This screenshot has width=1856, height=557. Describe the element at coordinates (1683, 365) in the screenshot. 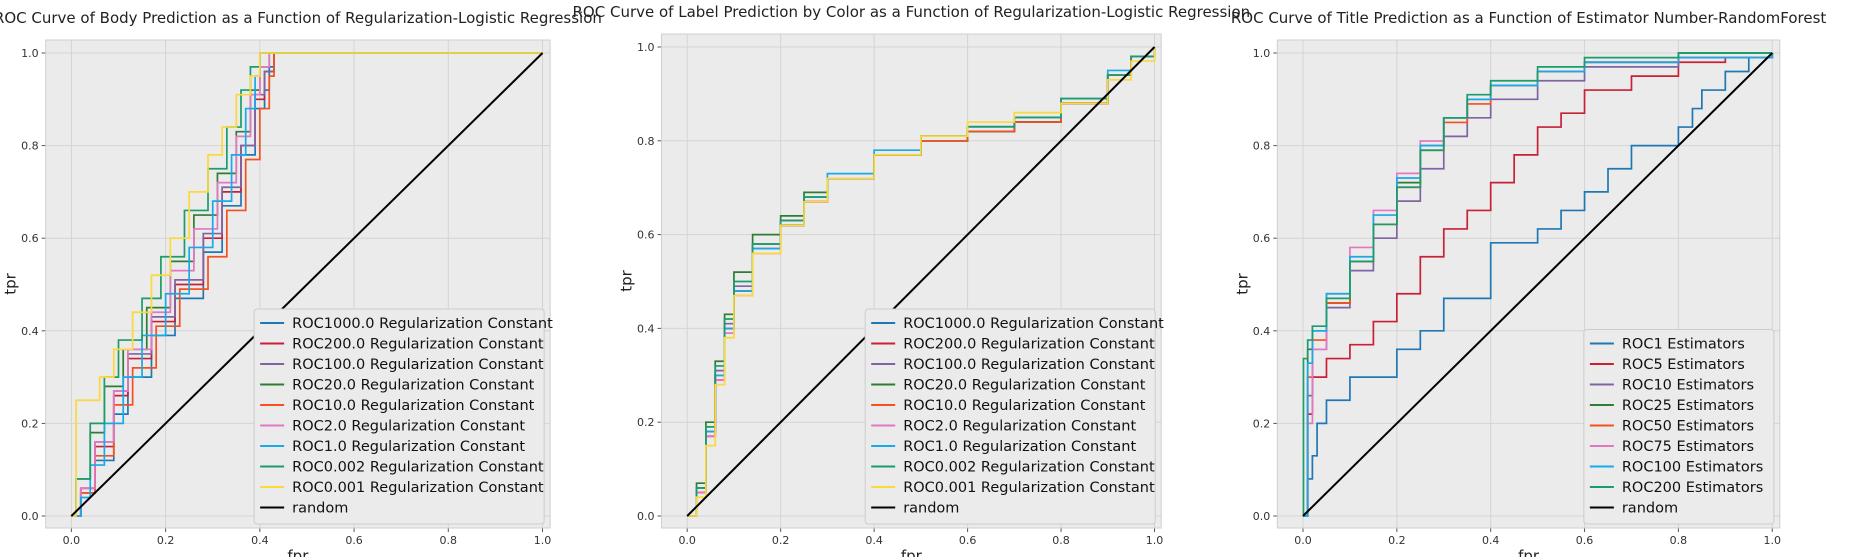

I see `legend-label: ROC5 Estimators` at that location.